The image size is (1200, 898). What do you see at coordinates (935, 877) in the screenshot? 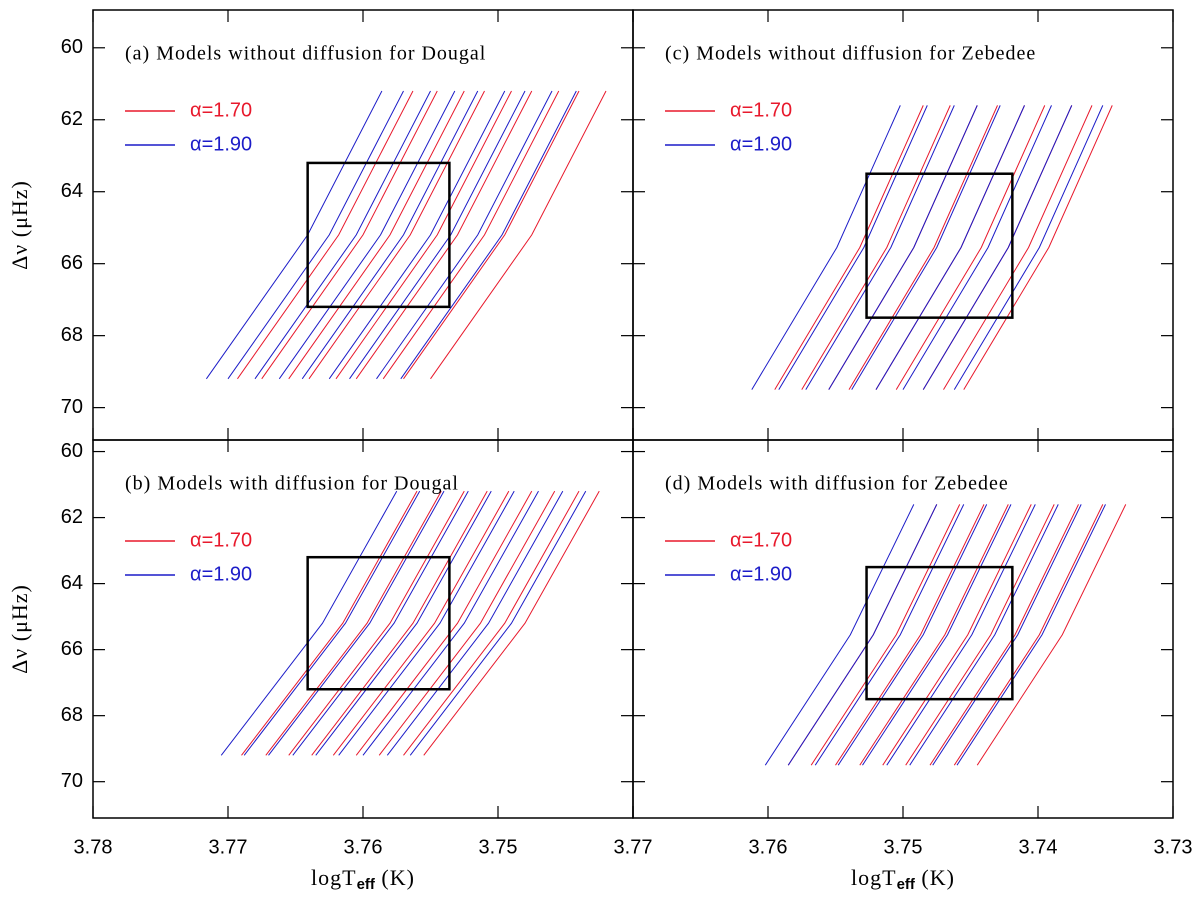
I see `x-axis-label-unit: (K)` at bounding box center [935, 877].